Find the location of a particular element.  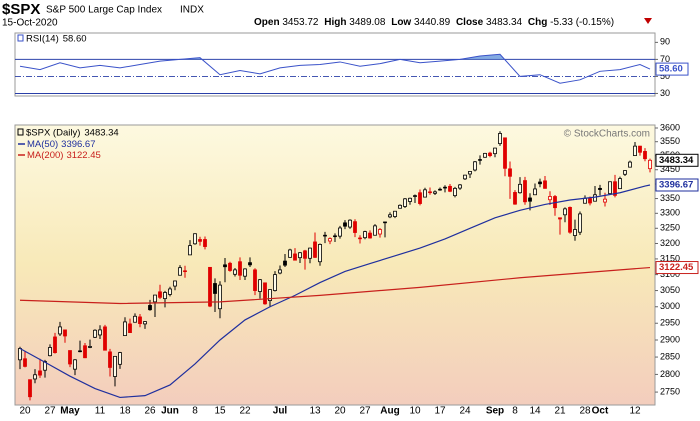

legend-item: MA(200) 3122.45 is located at coordinates (64, 155).